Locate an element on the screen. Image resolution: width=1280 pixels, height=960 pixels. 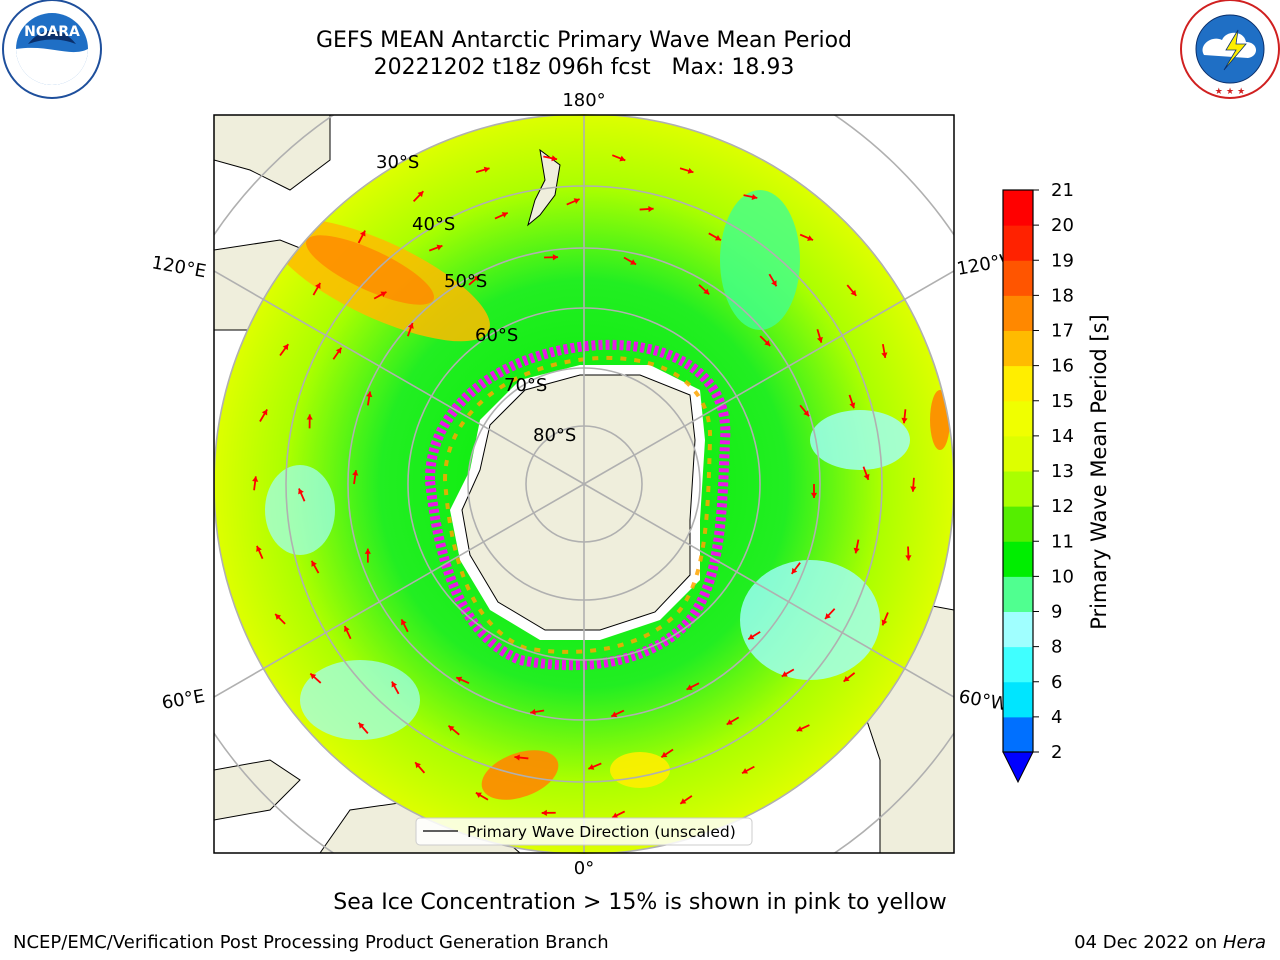
colorbar-tick-label: 6 is located at coordinates (1056, 682).